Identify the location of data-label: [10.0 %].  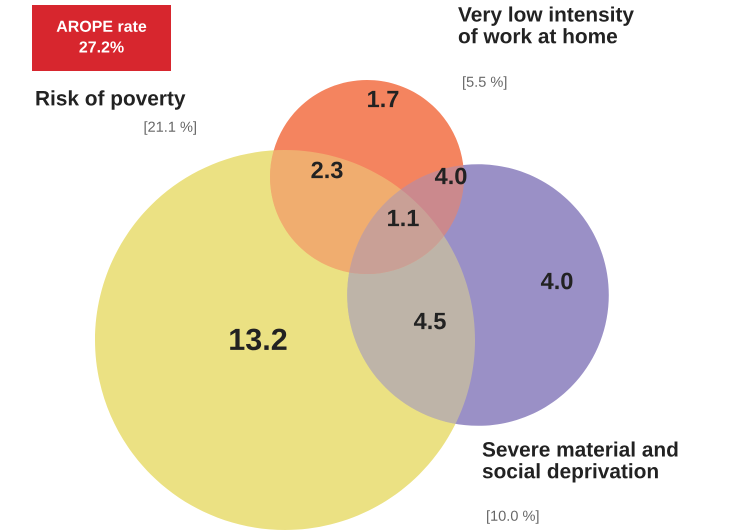
(512, 517).